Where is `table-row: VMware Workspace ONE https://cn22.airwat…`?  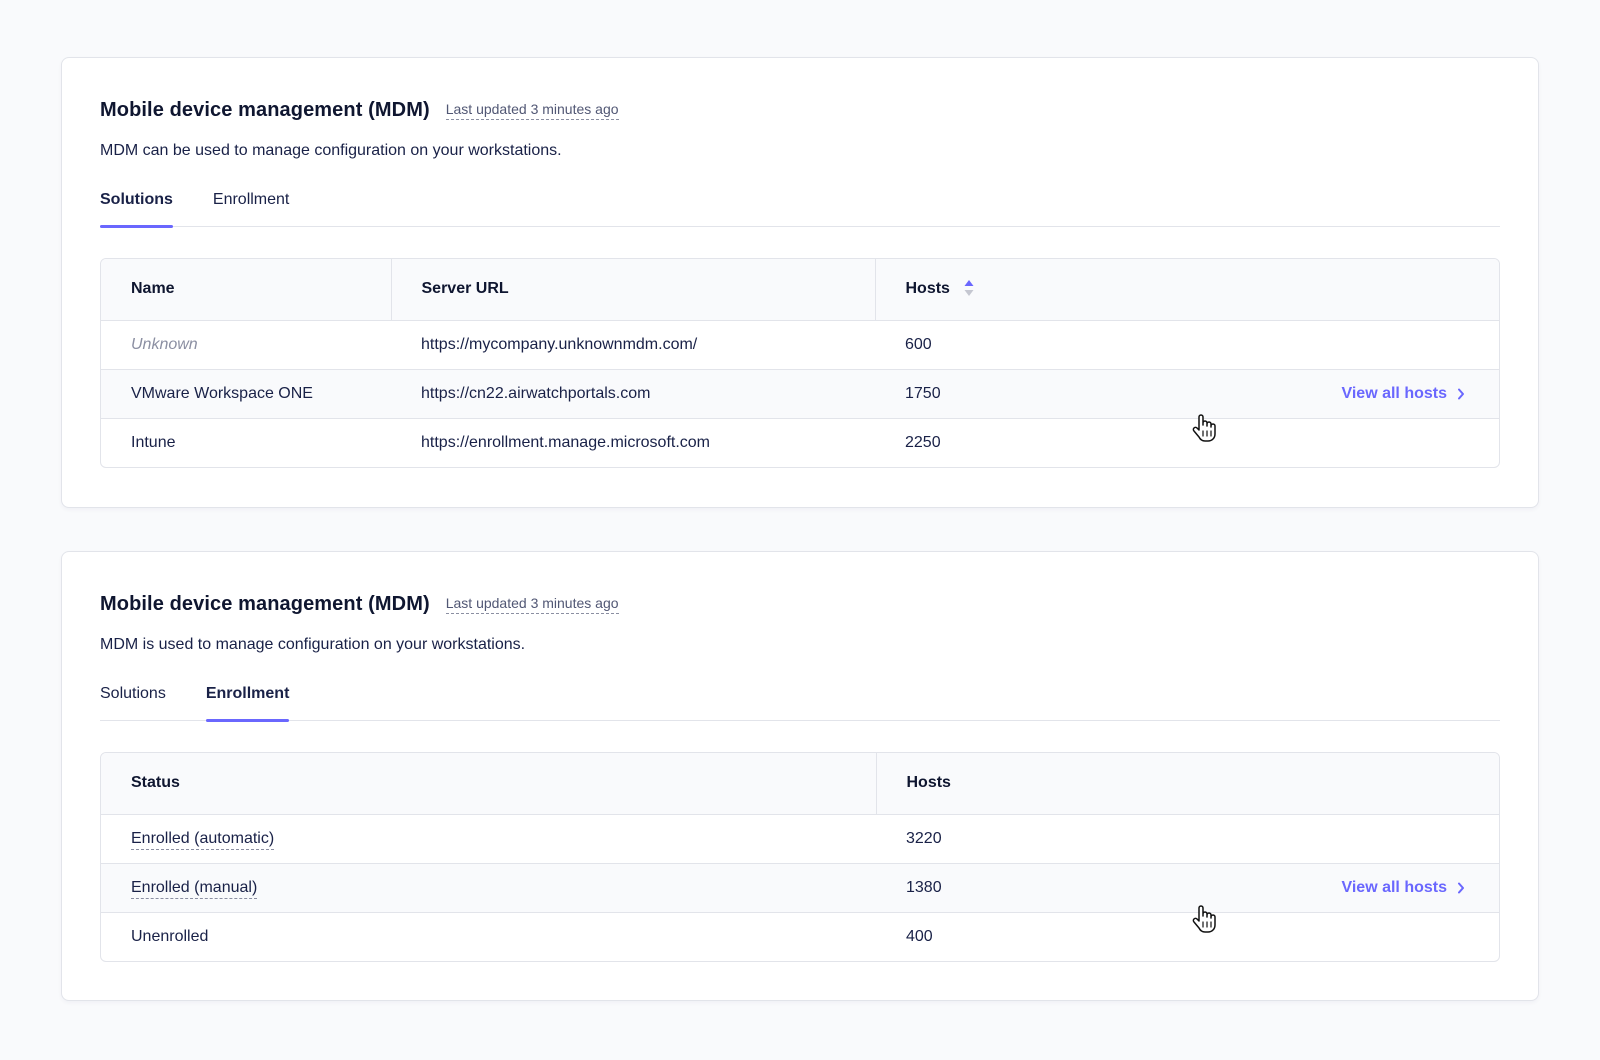 table-row: VMware Workspace ONE https://cn22.airwat… is located at coordinates (800, 393).